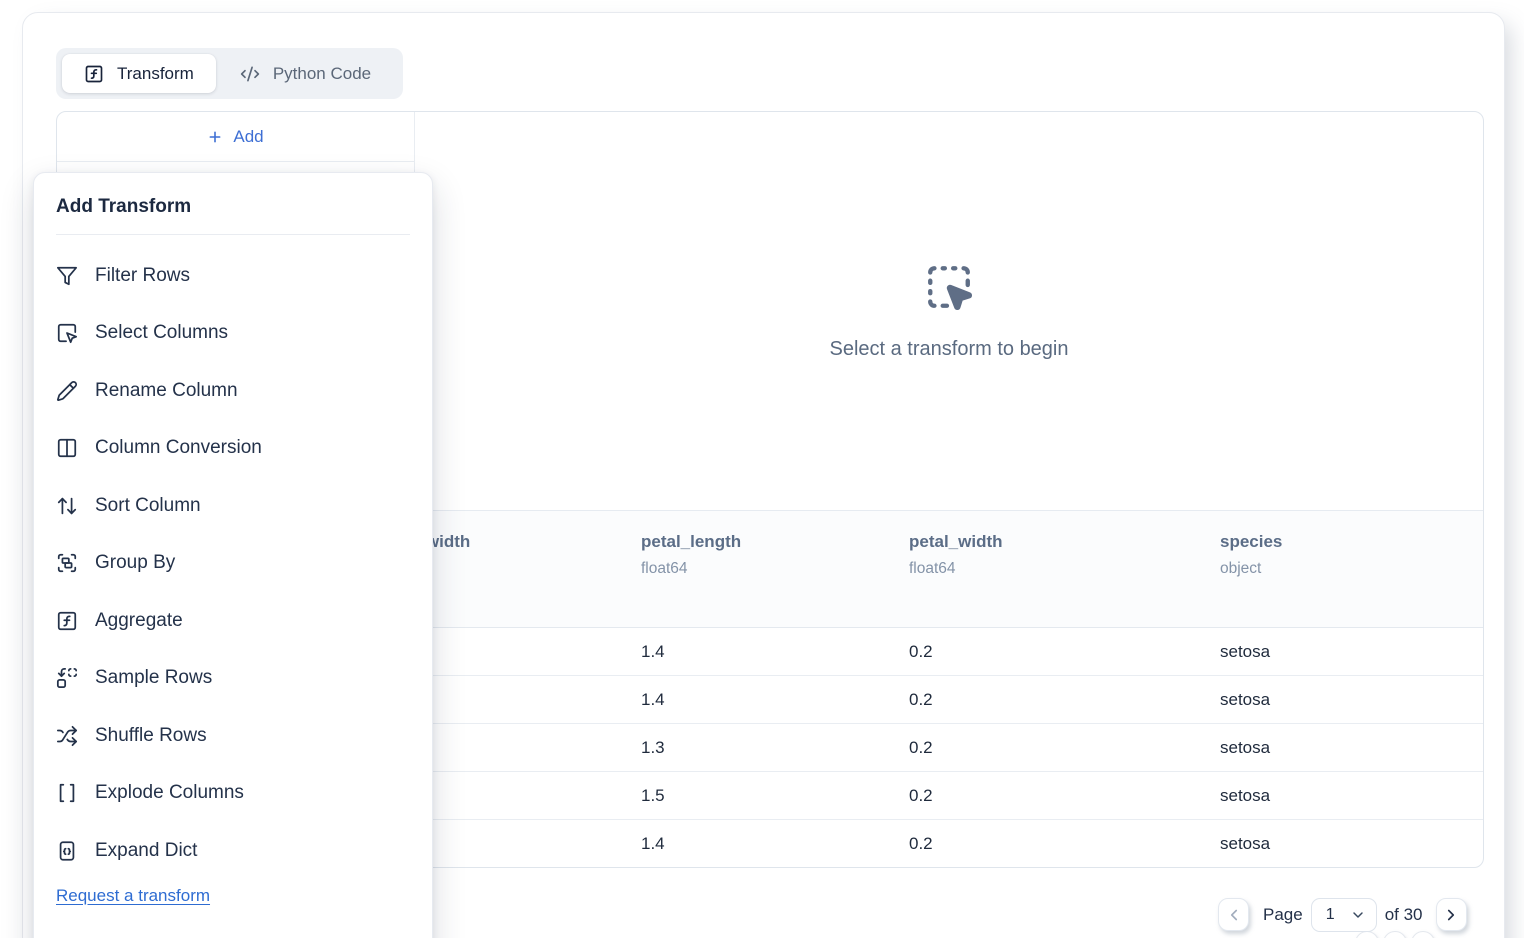  I want to click on menu-item-expand-dict: Expand Dict, so click(233, 851).